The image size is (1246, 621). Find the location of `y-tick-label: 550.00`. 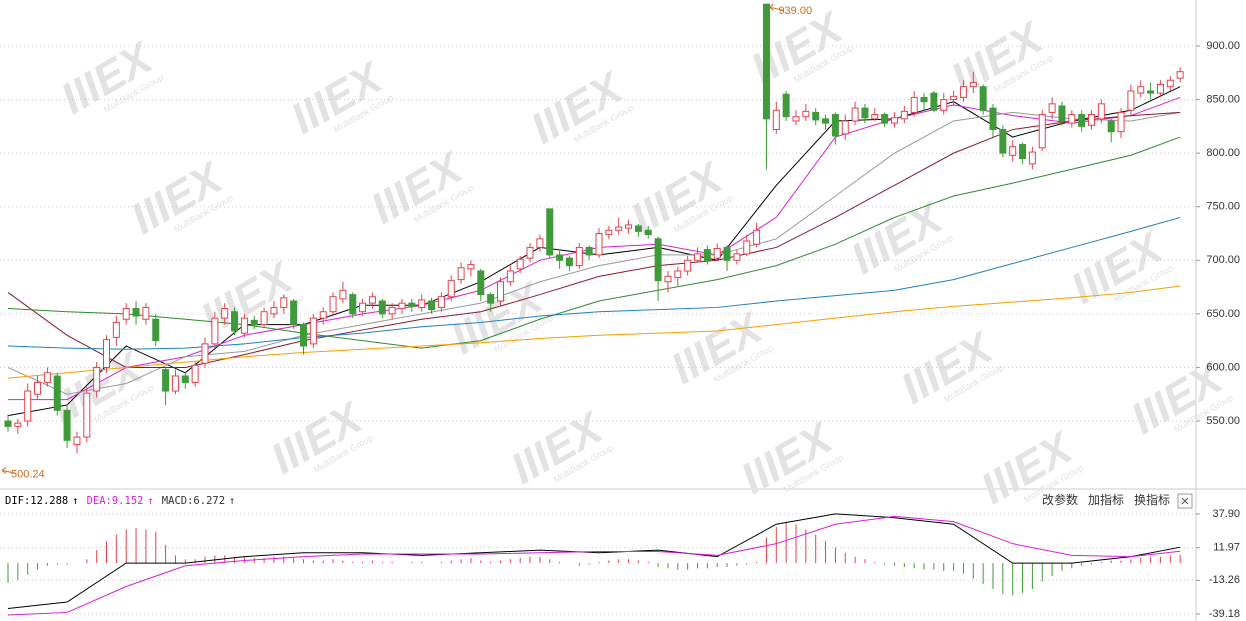

y-tick-label: 550.00 is located at coordinates (1223, 421).